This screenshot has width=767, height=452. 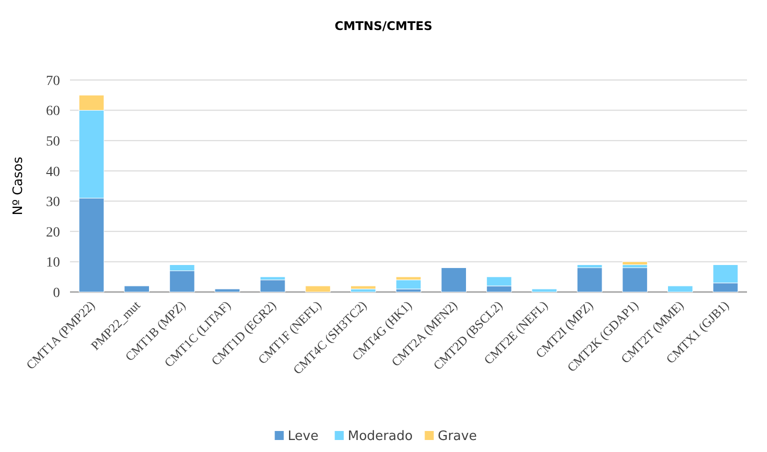 I want to click on chart-title: CMTNS/CMTES, so click(x=383, y=26).